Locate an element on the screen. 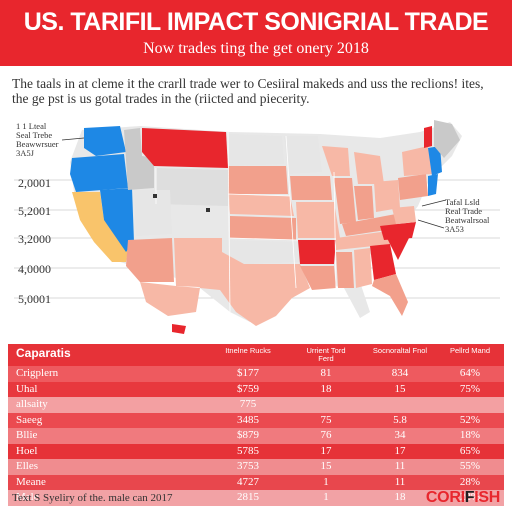  row-value-cell: $759 is located at coordinates (248, 388).